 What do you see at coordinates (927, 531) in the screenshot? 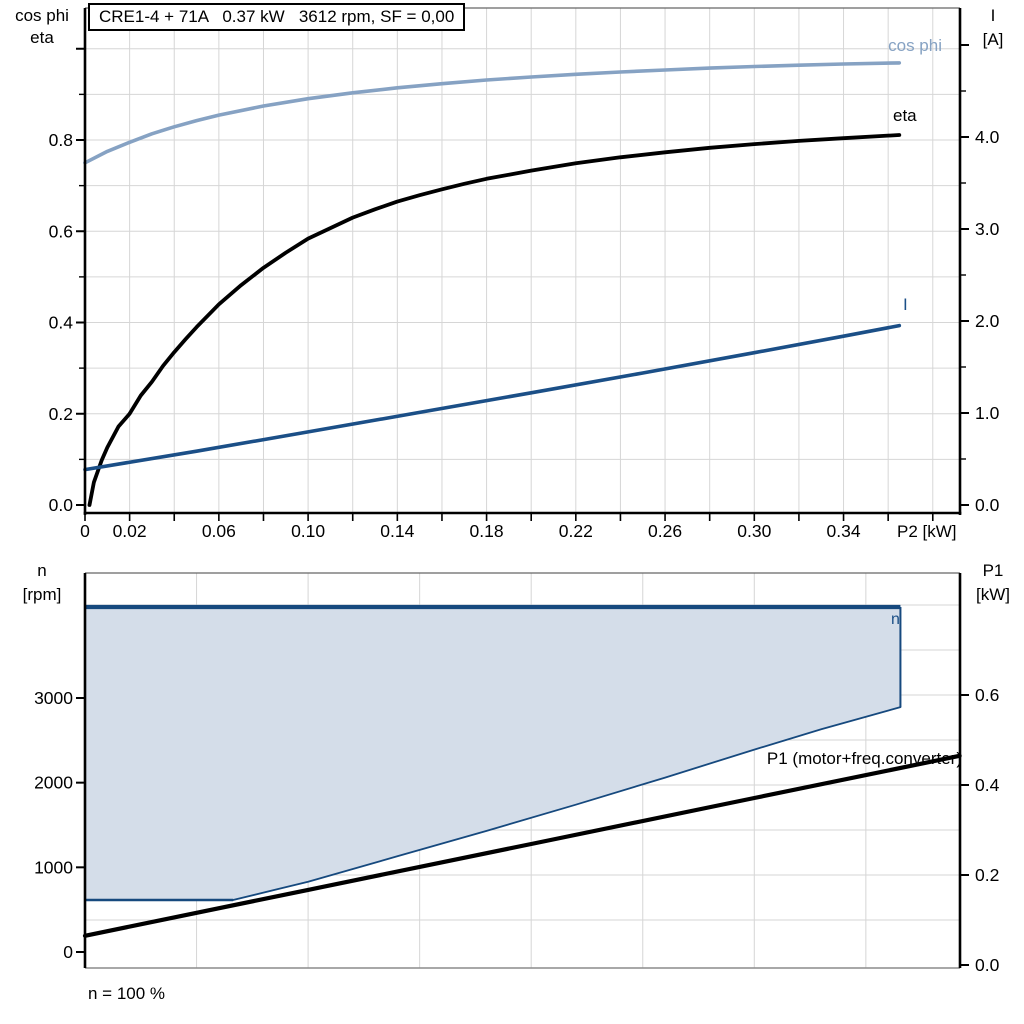
I see `x-axis-title: P2 [kW]` at bounding box center [927, 531].